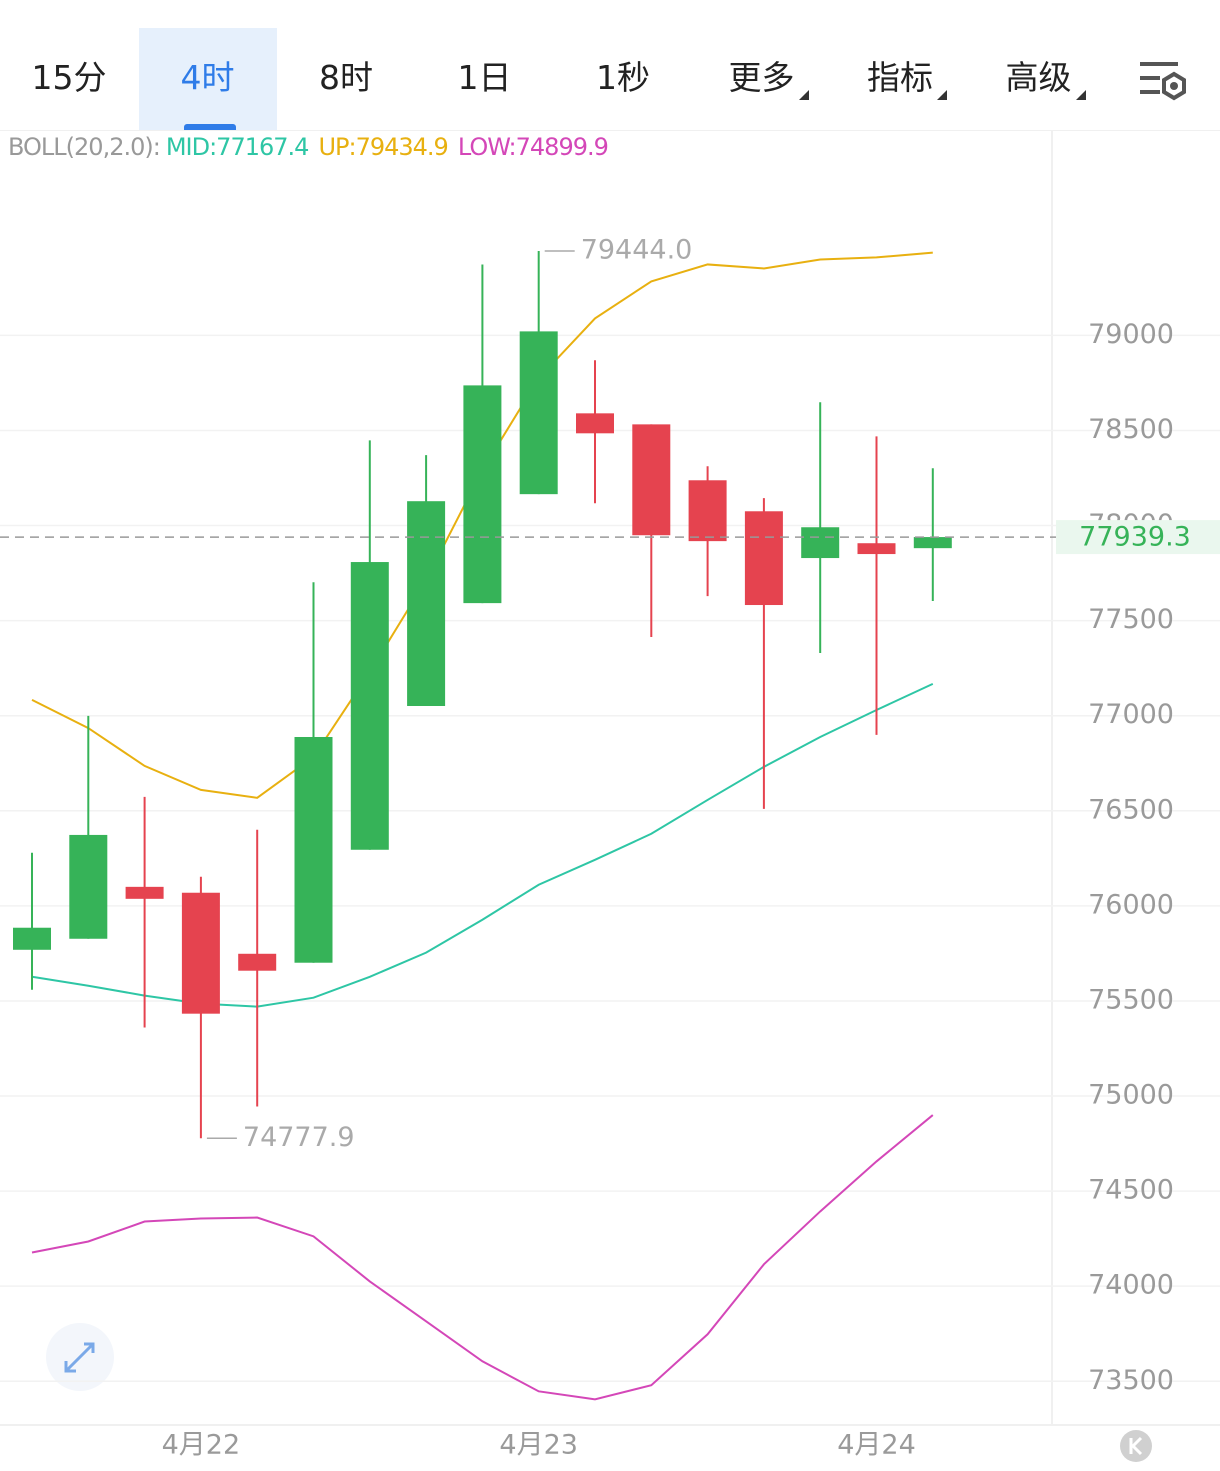 The image size is (1220, 1471). What do you see at coordinates (1131, 1285) in the screenshot?
I see `y-tick-label: 74000` at bounding box center [1131, 1285].